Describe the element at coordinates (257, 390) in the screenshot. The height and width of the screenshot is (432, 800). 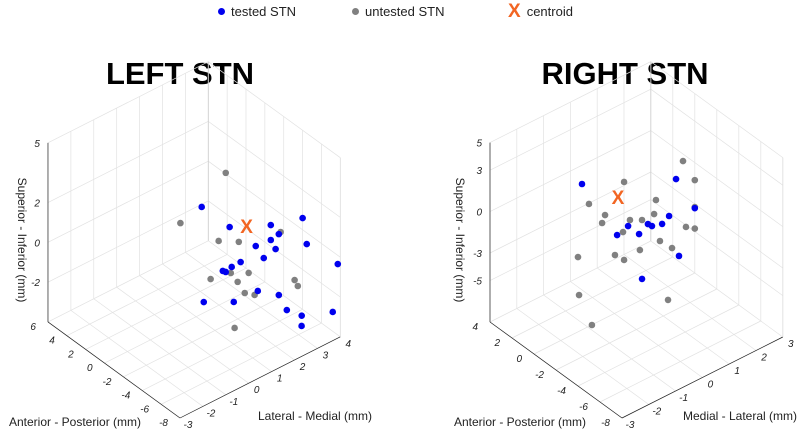
I see `x-tick-label: 0` at that location.